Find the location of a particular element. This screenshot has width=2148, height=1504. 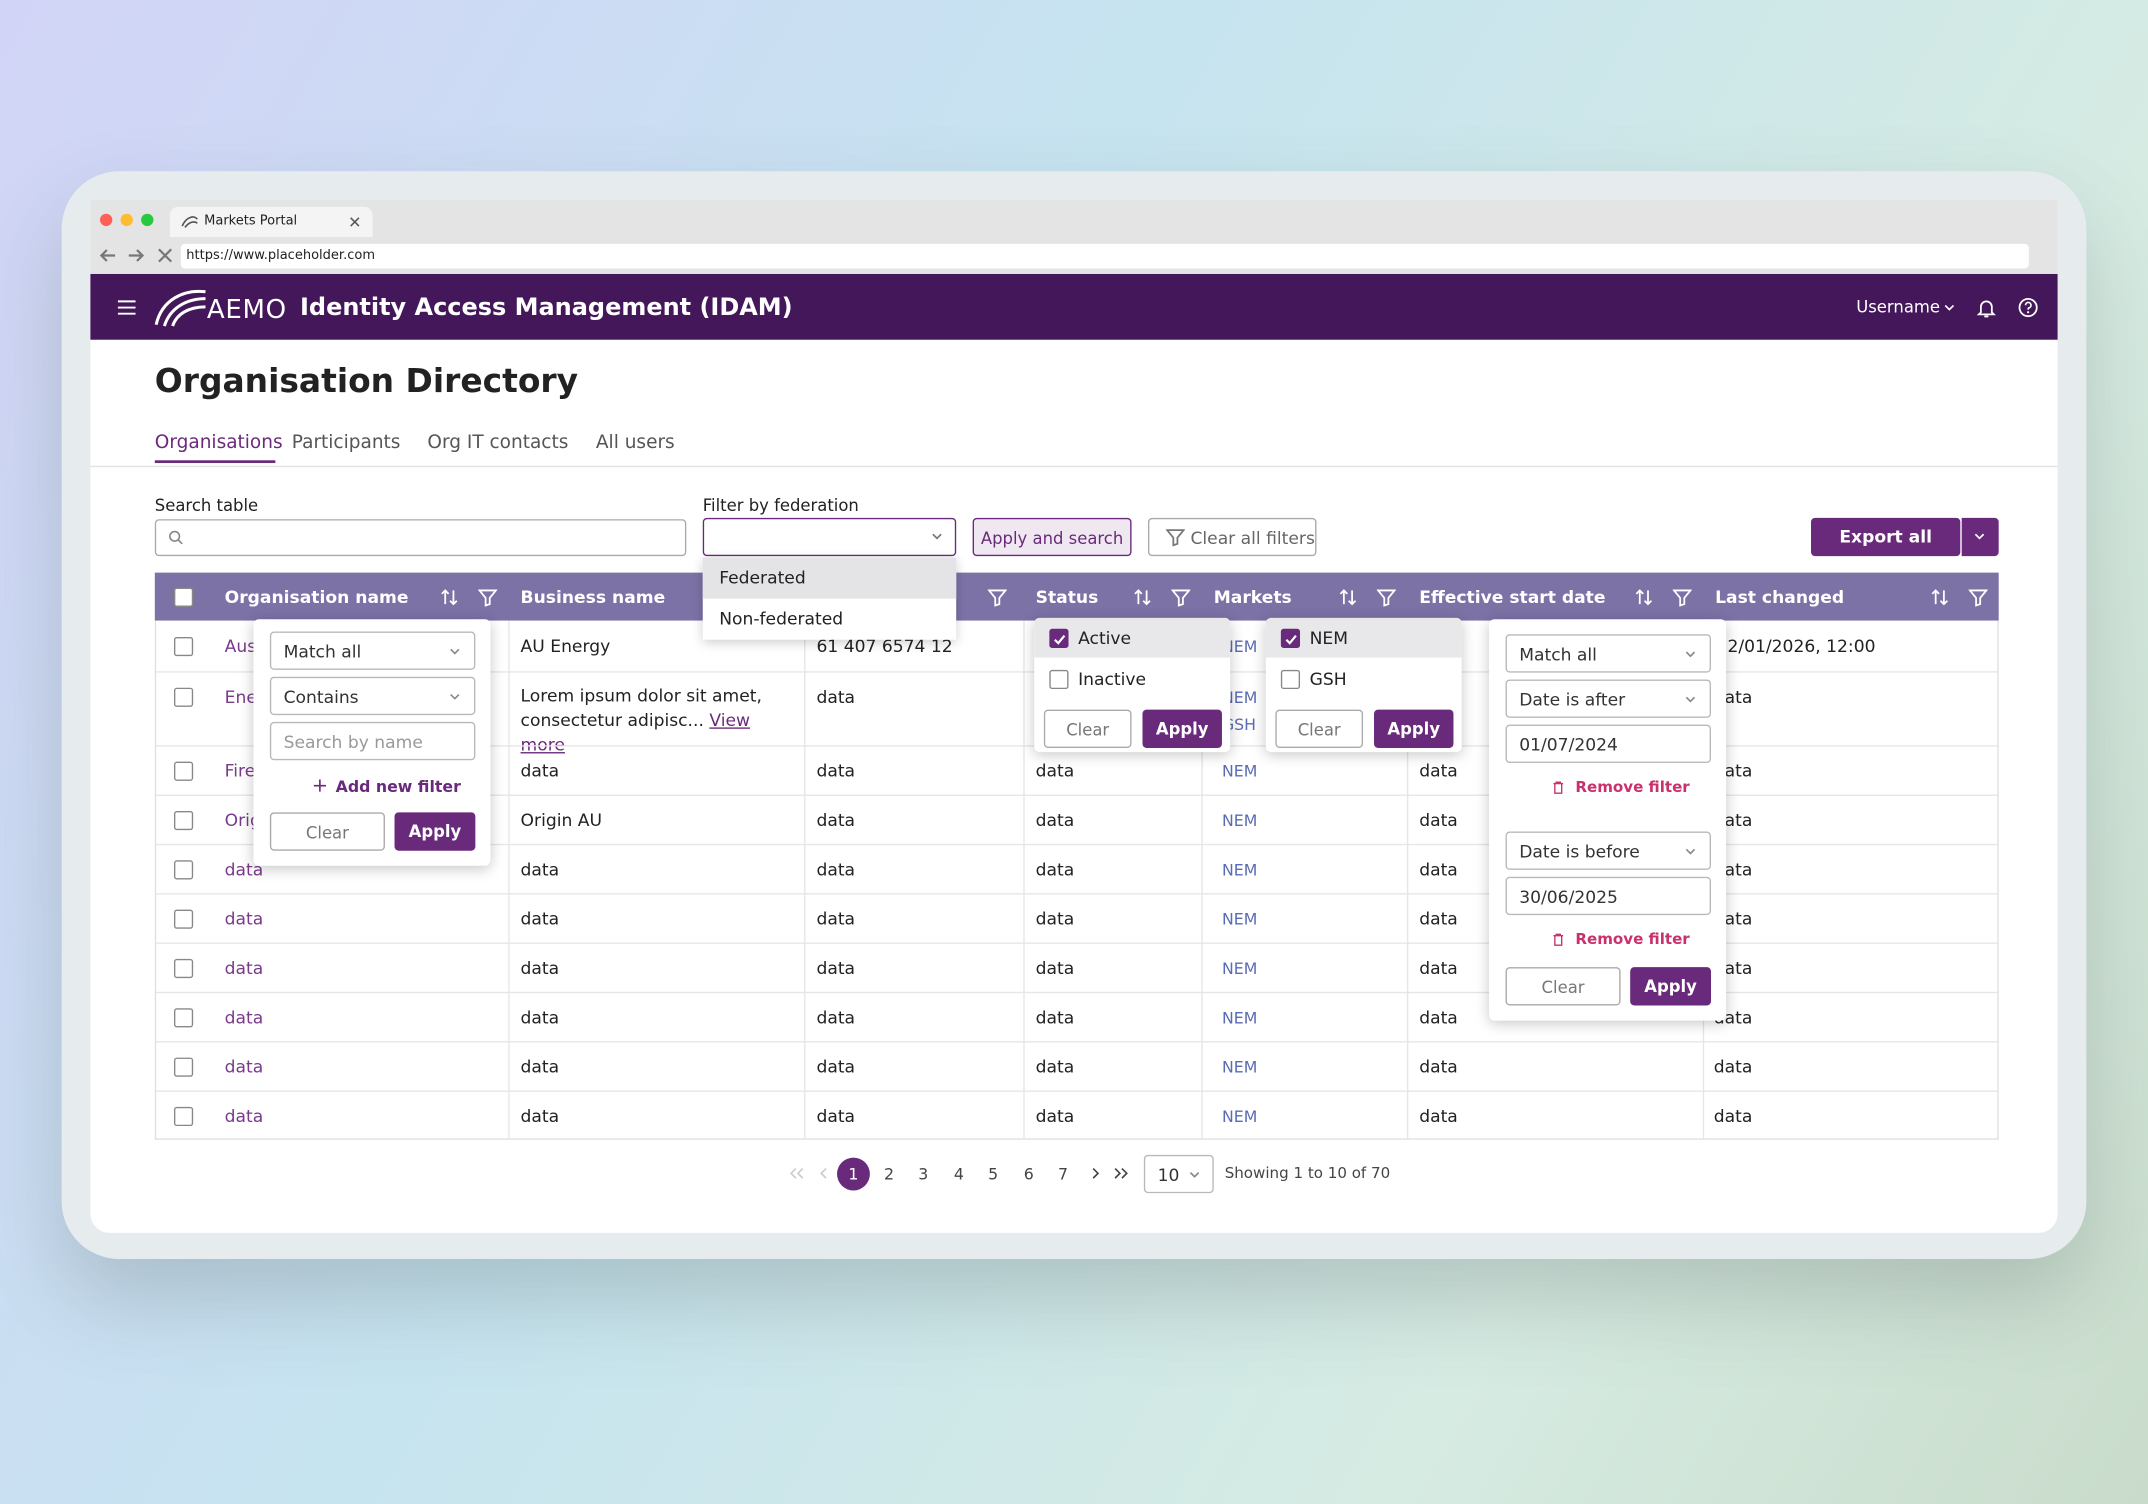

page-button: 4 is located at coordinates (958, 1174).